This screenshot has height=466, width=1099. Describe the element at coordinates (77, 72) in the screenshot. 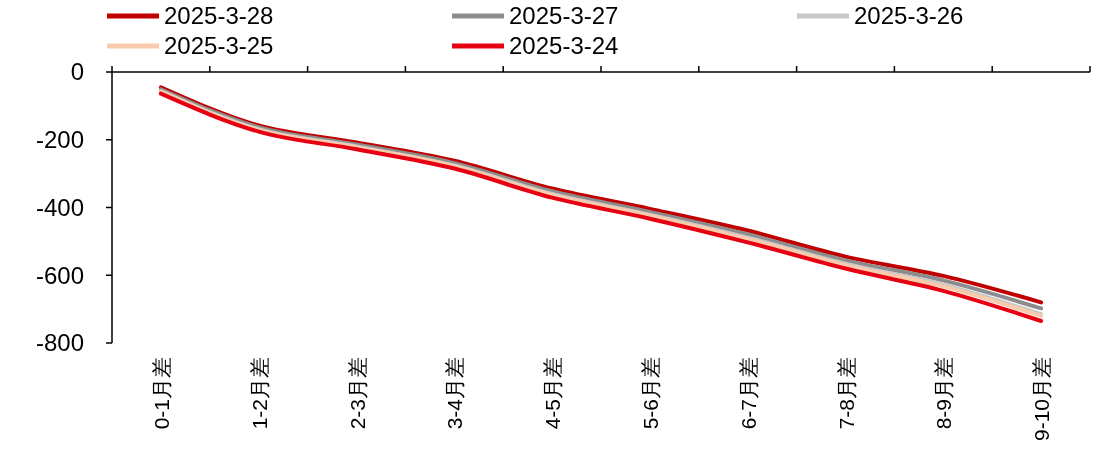

I see `y-tick-label: 0` at that location.